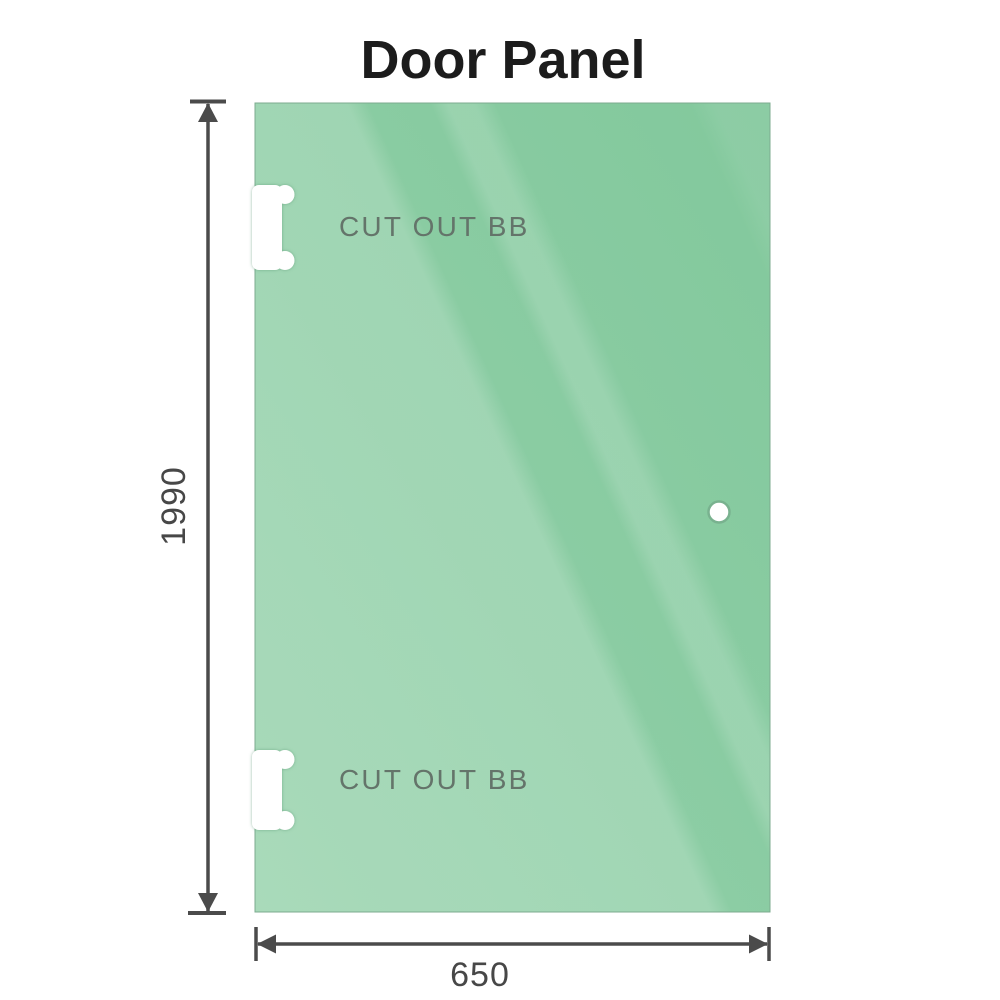  Describe the element at coordinates (207, 507) in the screenshot. I see `height-dimension` at that location.